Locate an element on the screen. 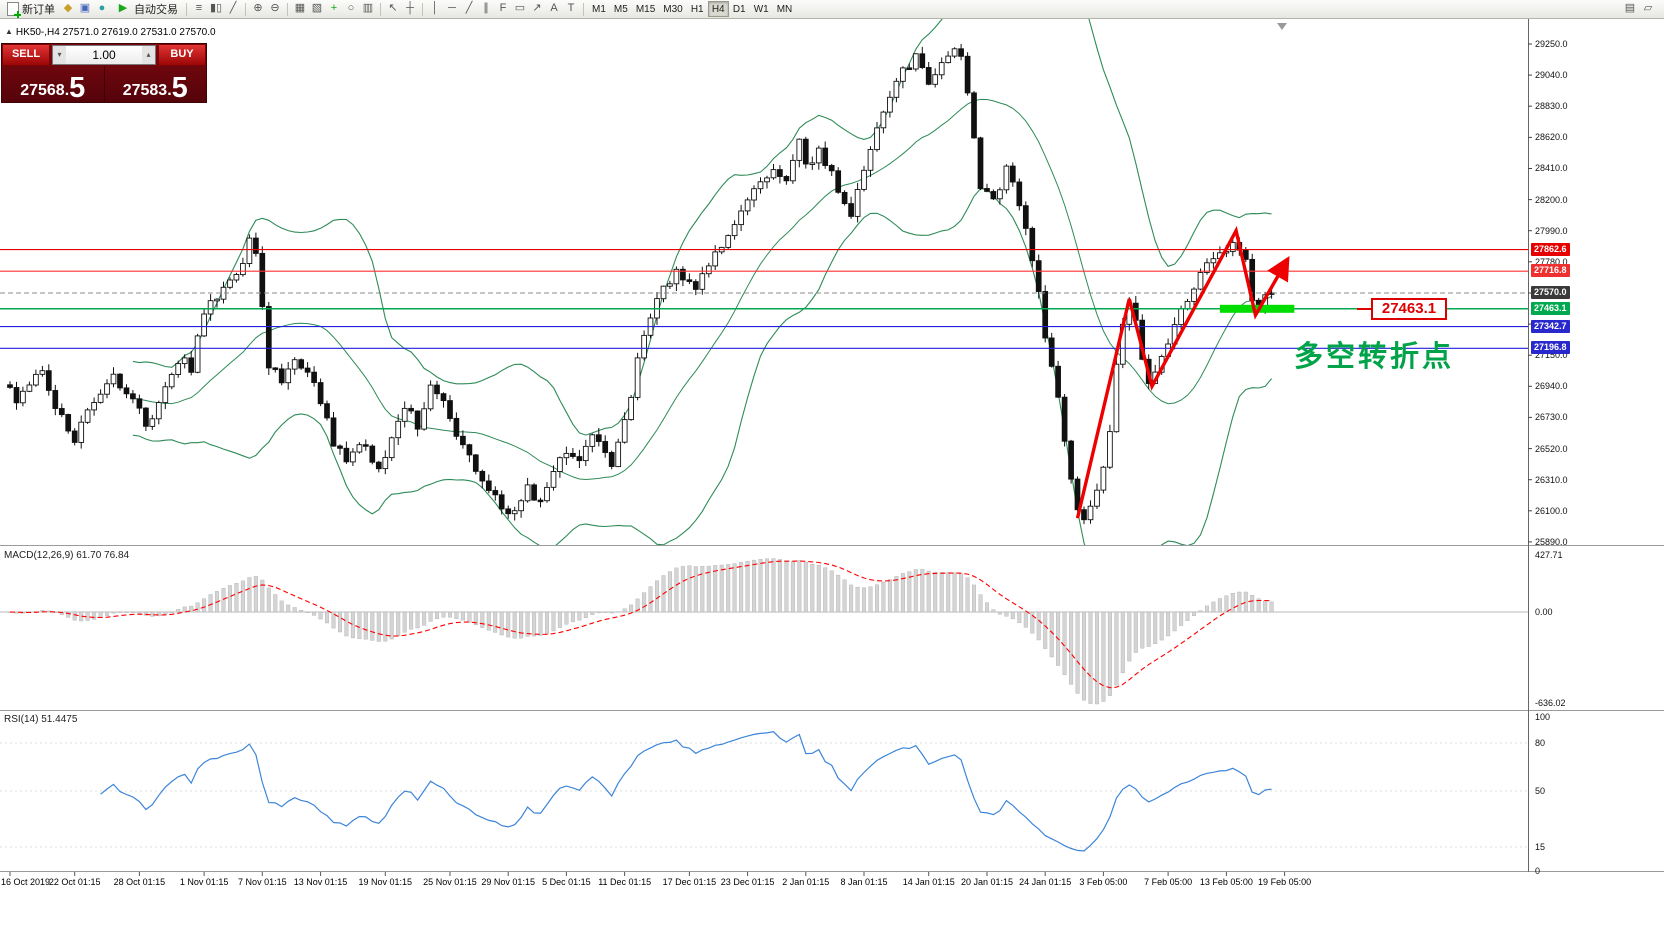  rsi-axis-label: 15 is located at coordinates (1540, 847).